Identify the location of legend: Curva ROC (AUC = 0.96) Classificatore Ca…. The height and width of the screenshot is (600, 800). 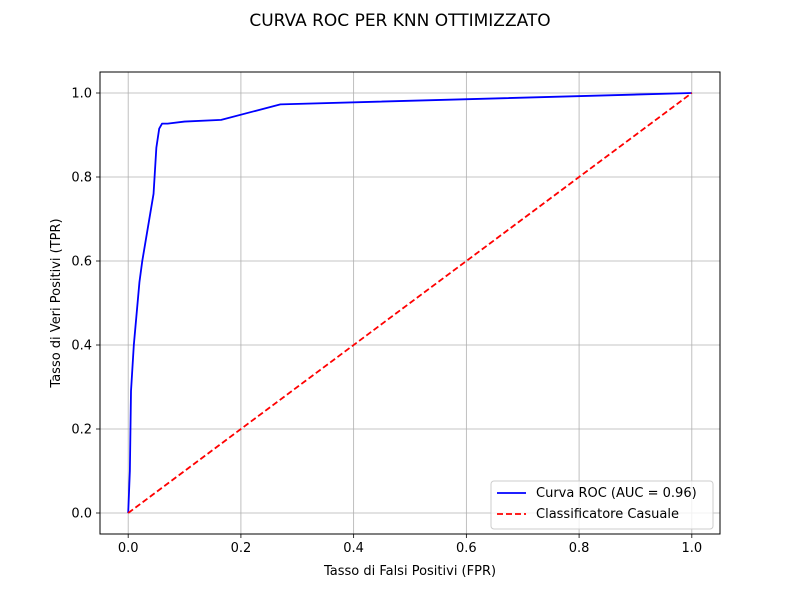
(602, 505).